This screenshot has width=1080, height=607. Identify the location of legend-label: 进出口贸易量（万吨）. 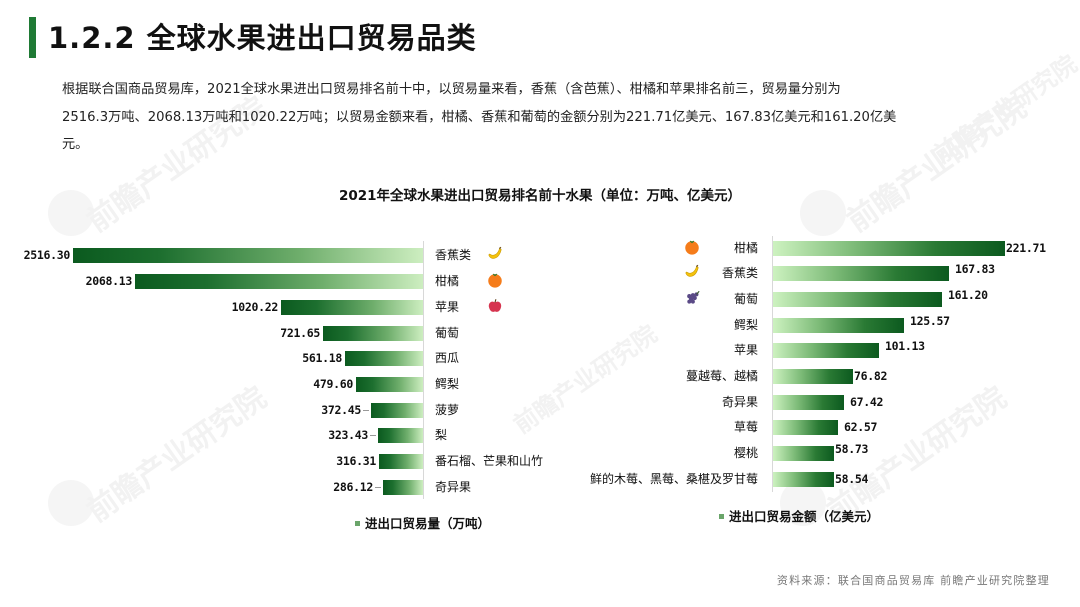
(428, 523).